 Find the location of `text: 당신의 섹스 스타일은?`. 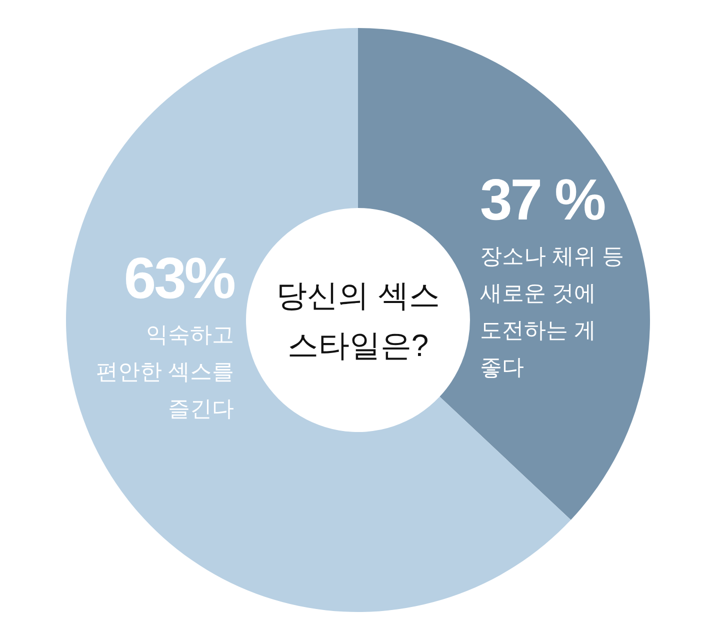

text: 당신의 섹스 스타일은? is located at coordinates (358, 320).